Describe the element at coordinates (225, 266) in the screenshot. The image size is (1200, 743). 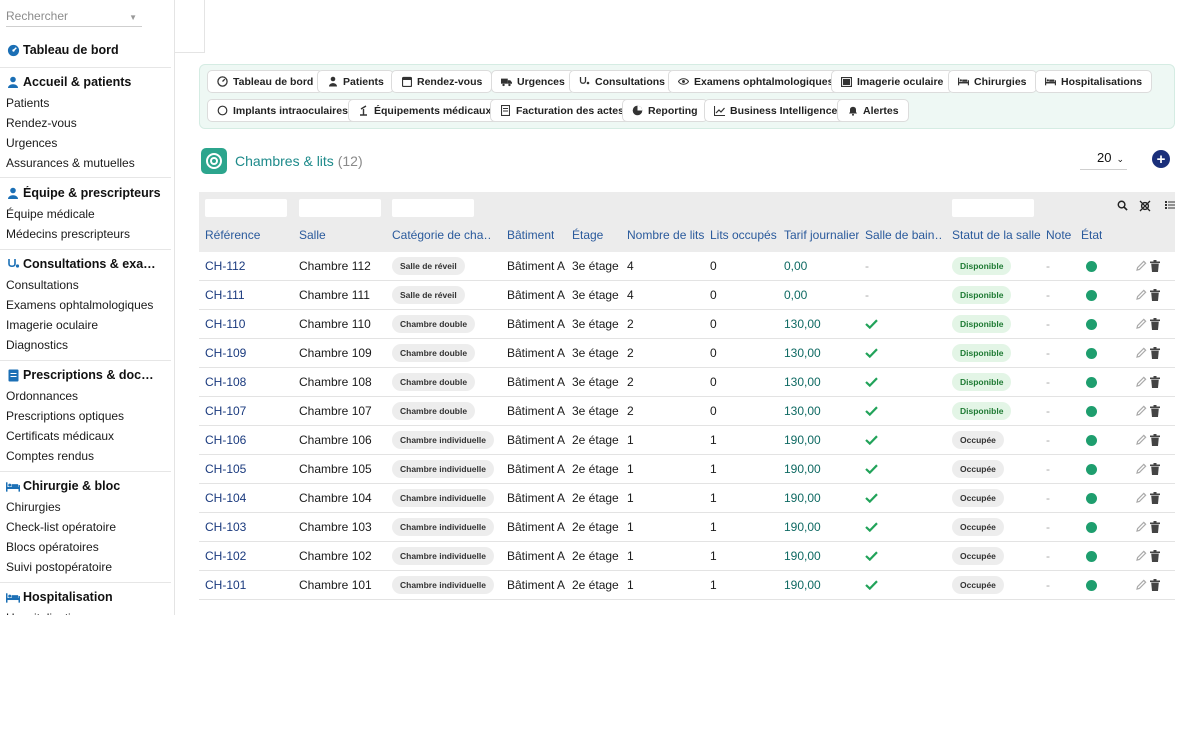
I see `reference-link: CH-112` at that location.